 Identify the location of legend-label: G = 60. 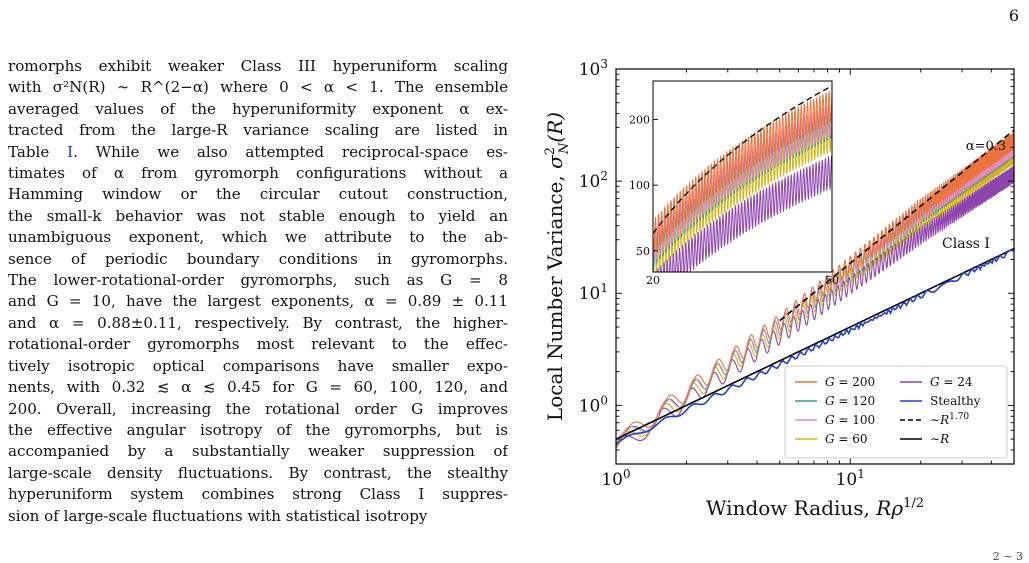
(846, 439).